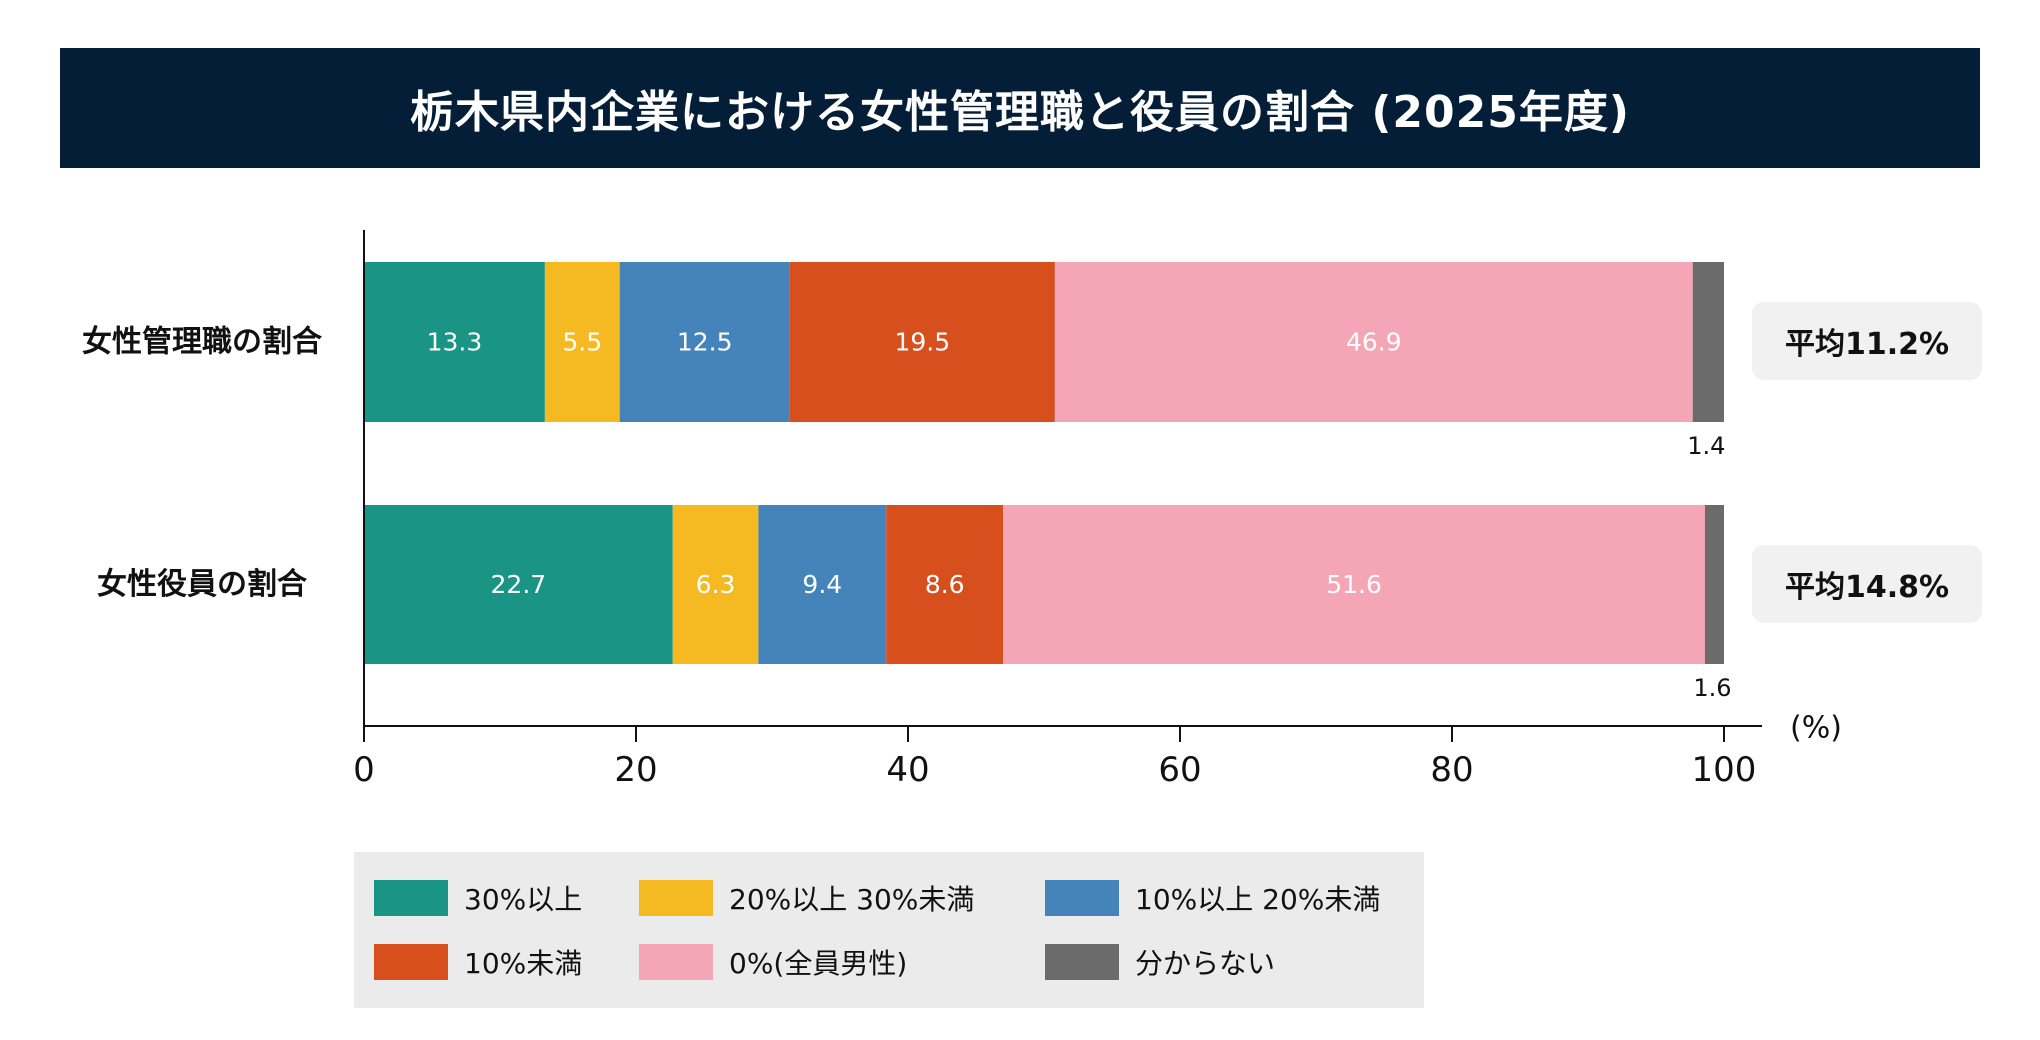 The height and width of the screenshot is (1040, 2040). I want to click on legend-item: 0%(全員男性), so click(773, 962).